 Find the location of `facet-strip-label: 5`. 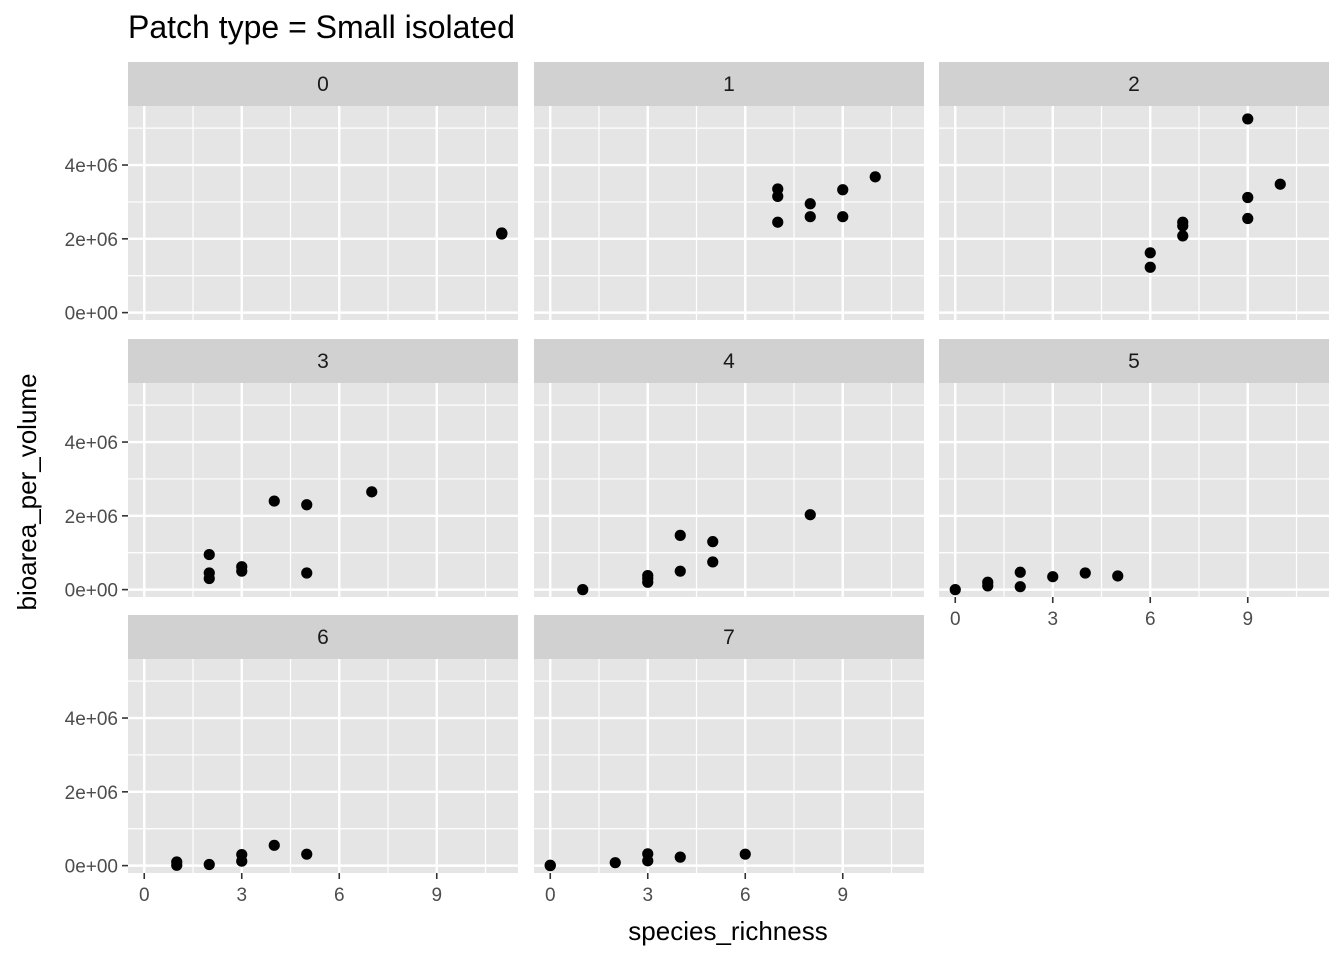

facet-strip-label: 5 is located at coordinates (1134, 361).